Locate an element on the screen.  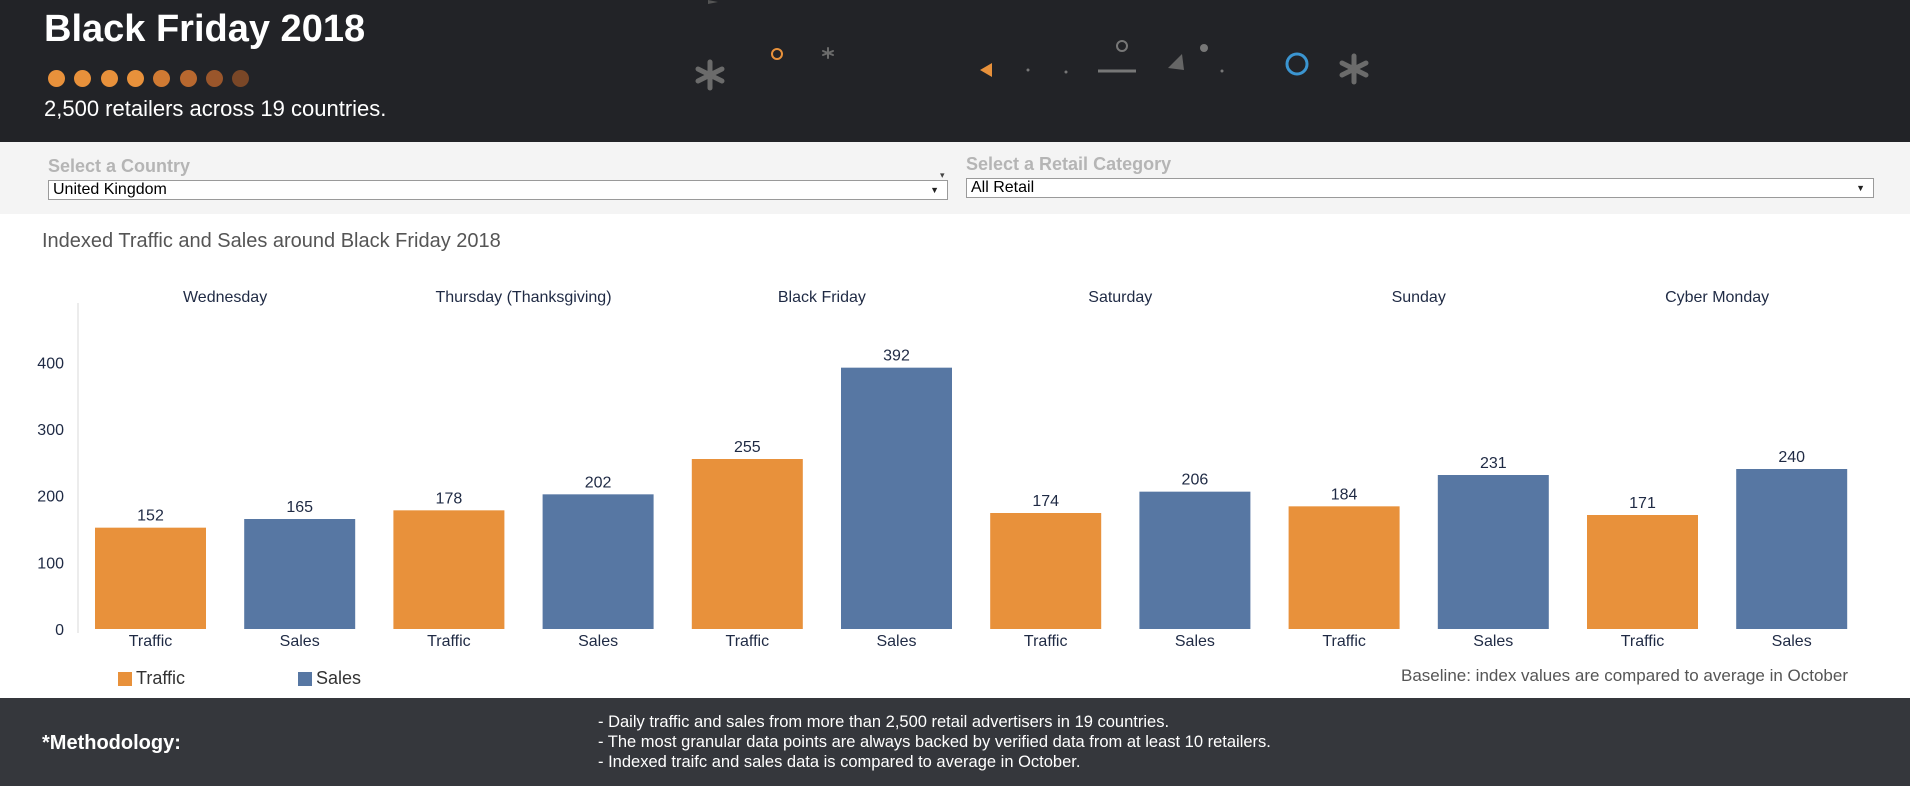
country-filter-label: Select a Country is located at coordinates (119, 166).